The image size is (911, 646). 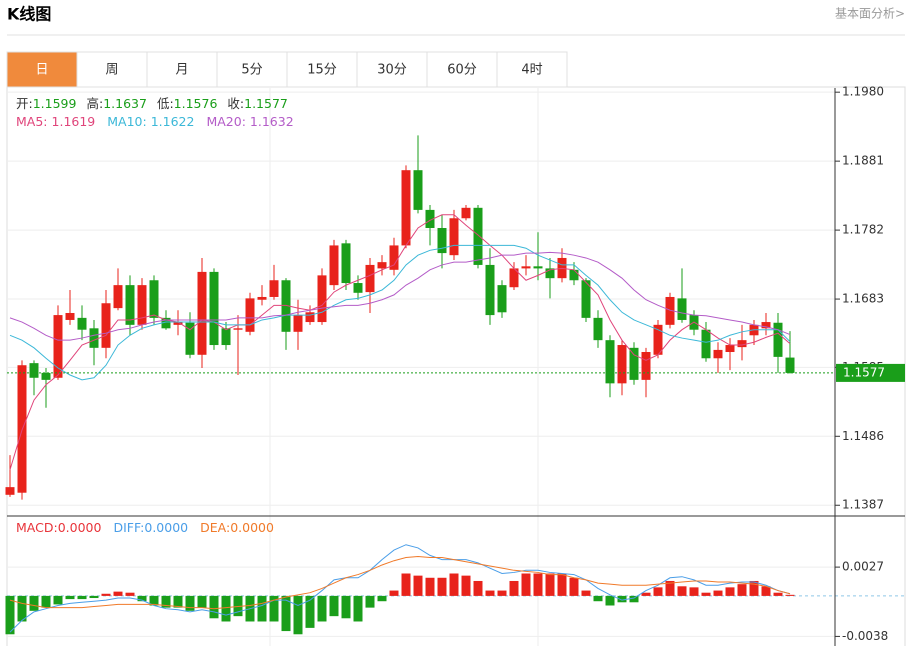 I want to click on tab-label: 周, so click(x=111, y=70).